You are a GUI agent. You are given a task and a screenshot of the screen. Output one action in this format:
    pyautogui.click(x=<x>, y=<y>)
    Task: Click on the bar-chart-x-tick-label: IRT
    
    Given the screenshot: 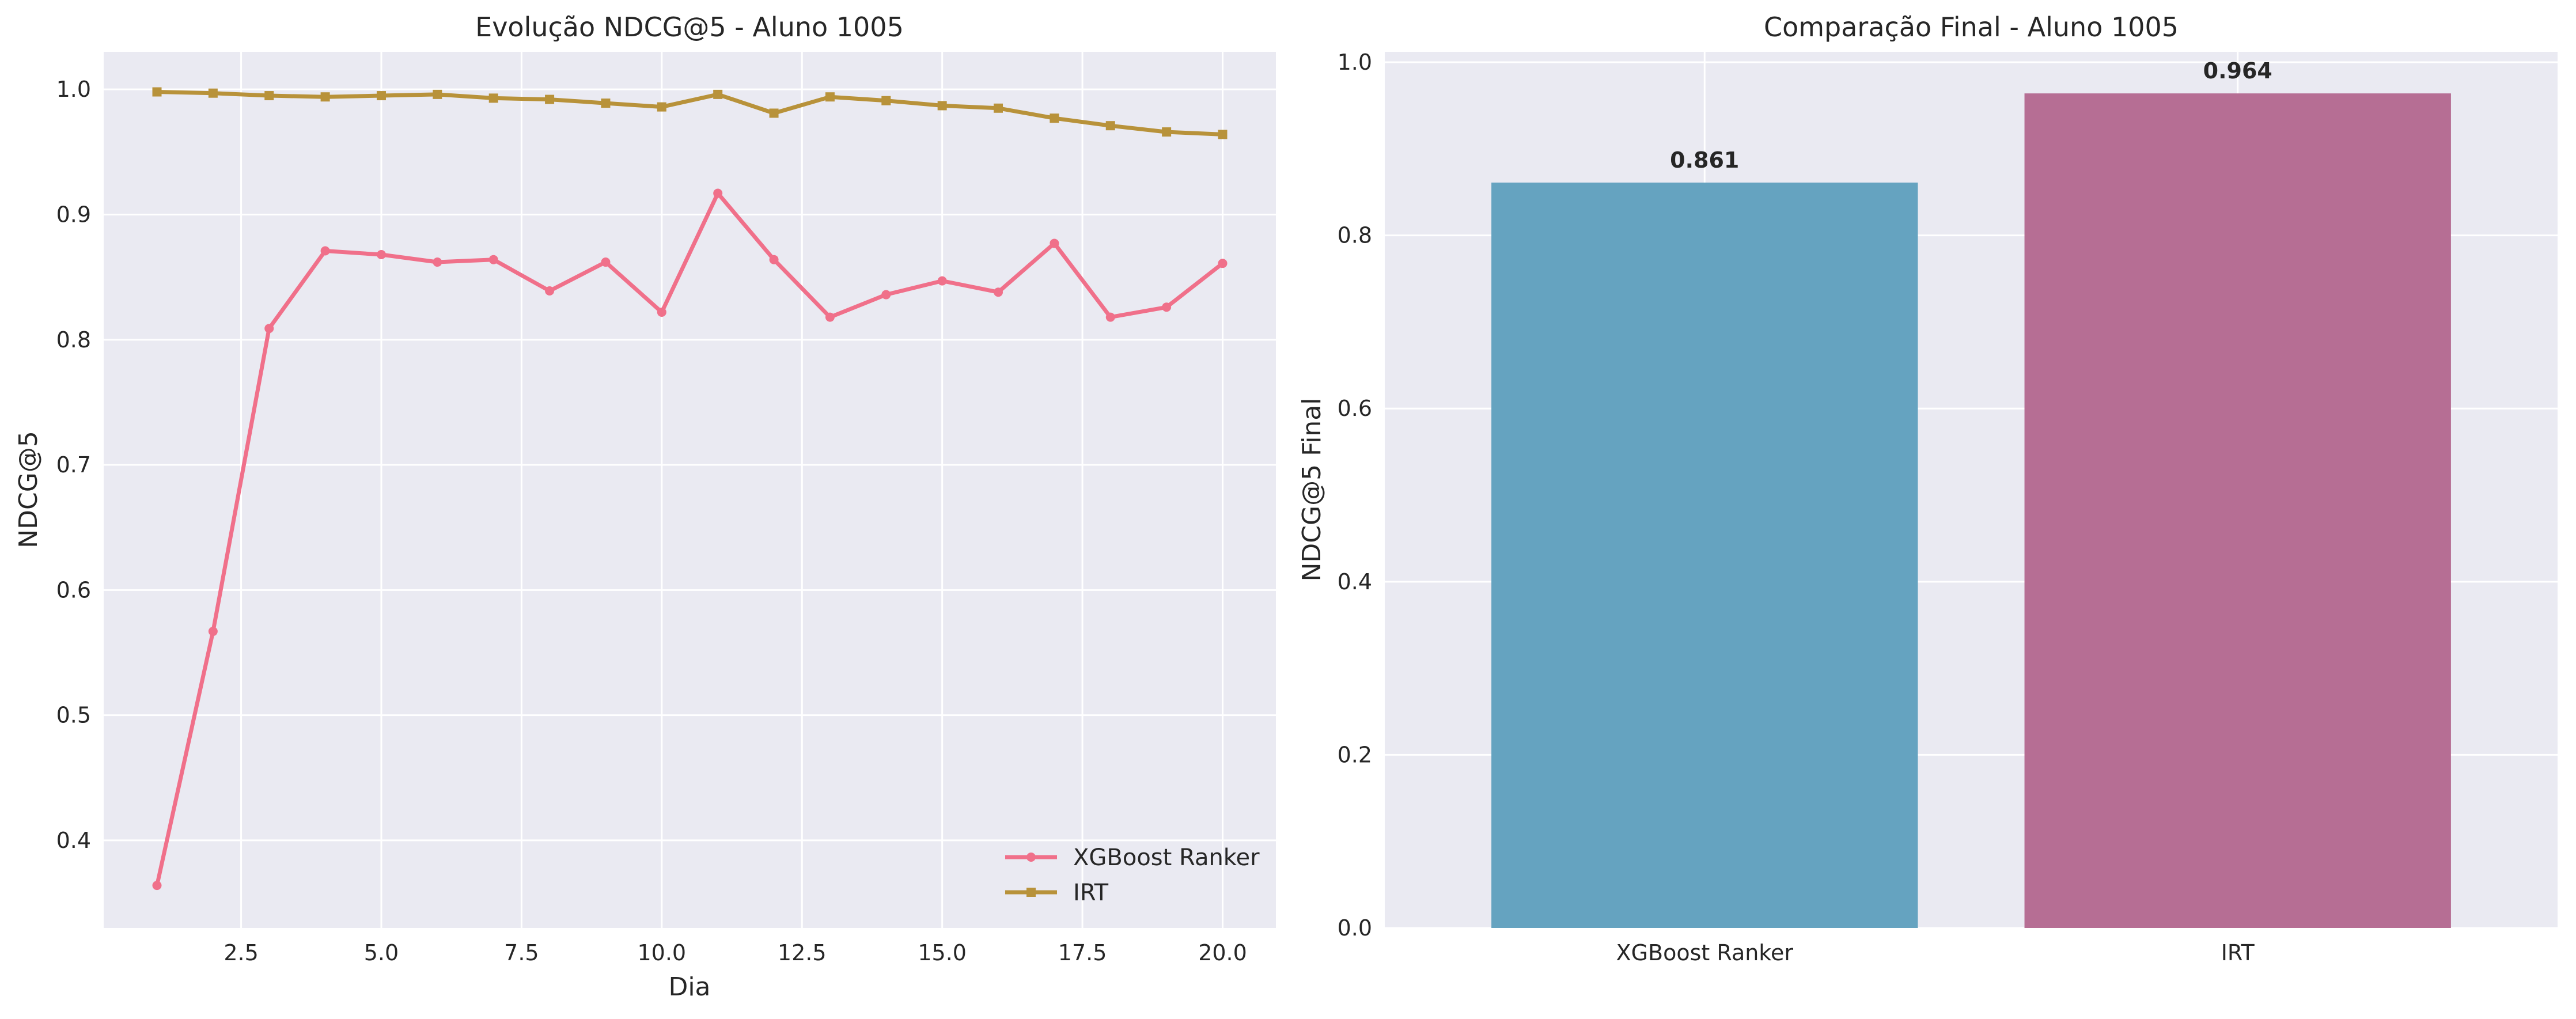 What is the action you would take?
    pyautogui.click(x=2238, y=952)
    